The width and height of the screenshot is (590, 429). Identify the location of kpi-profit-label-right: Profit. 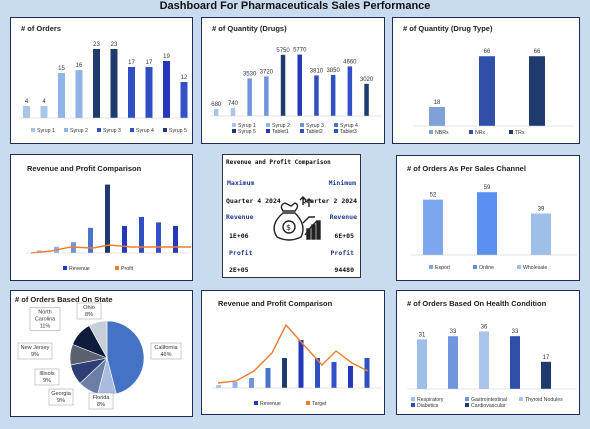
(342, 253).